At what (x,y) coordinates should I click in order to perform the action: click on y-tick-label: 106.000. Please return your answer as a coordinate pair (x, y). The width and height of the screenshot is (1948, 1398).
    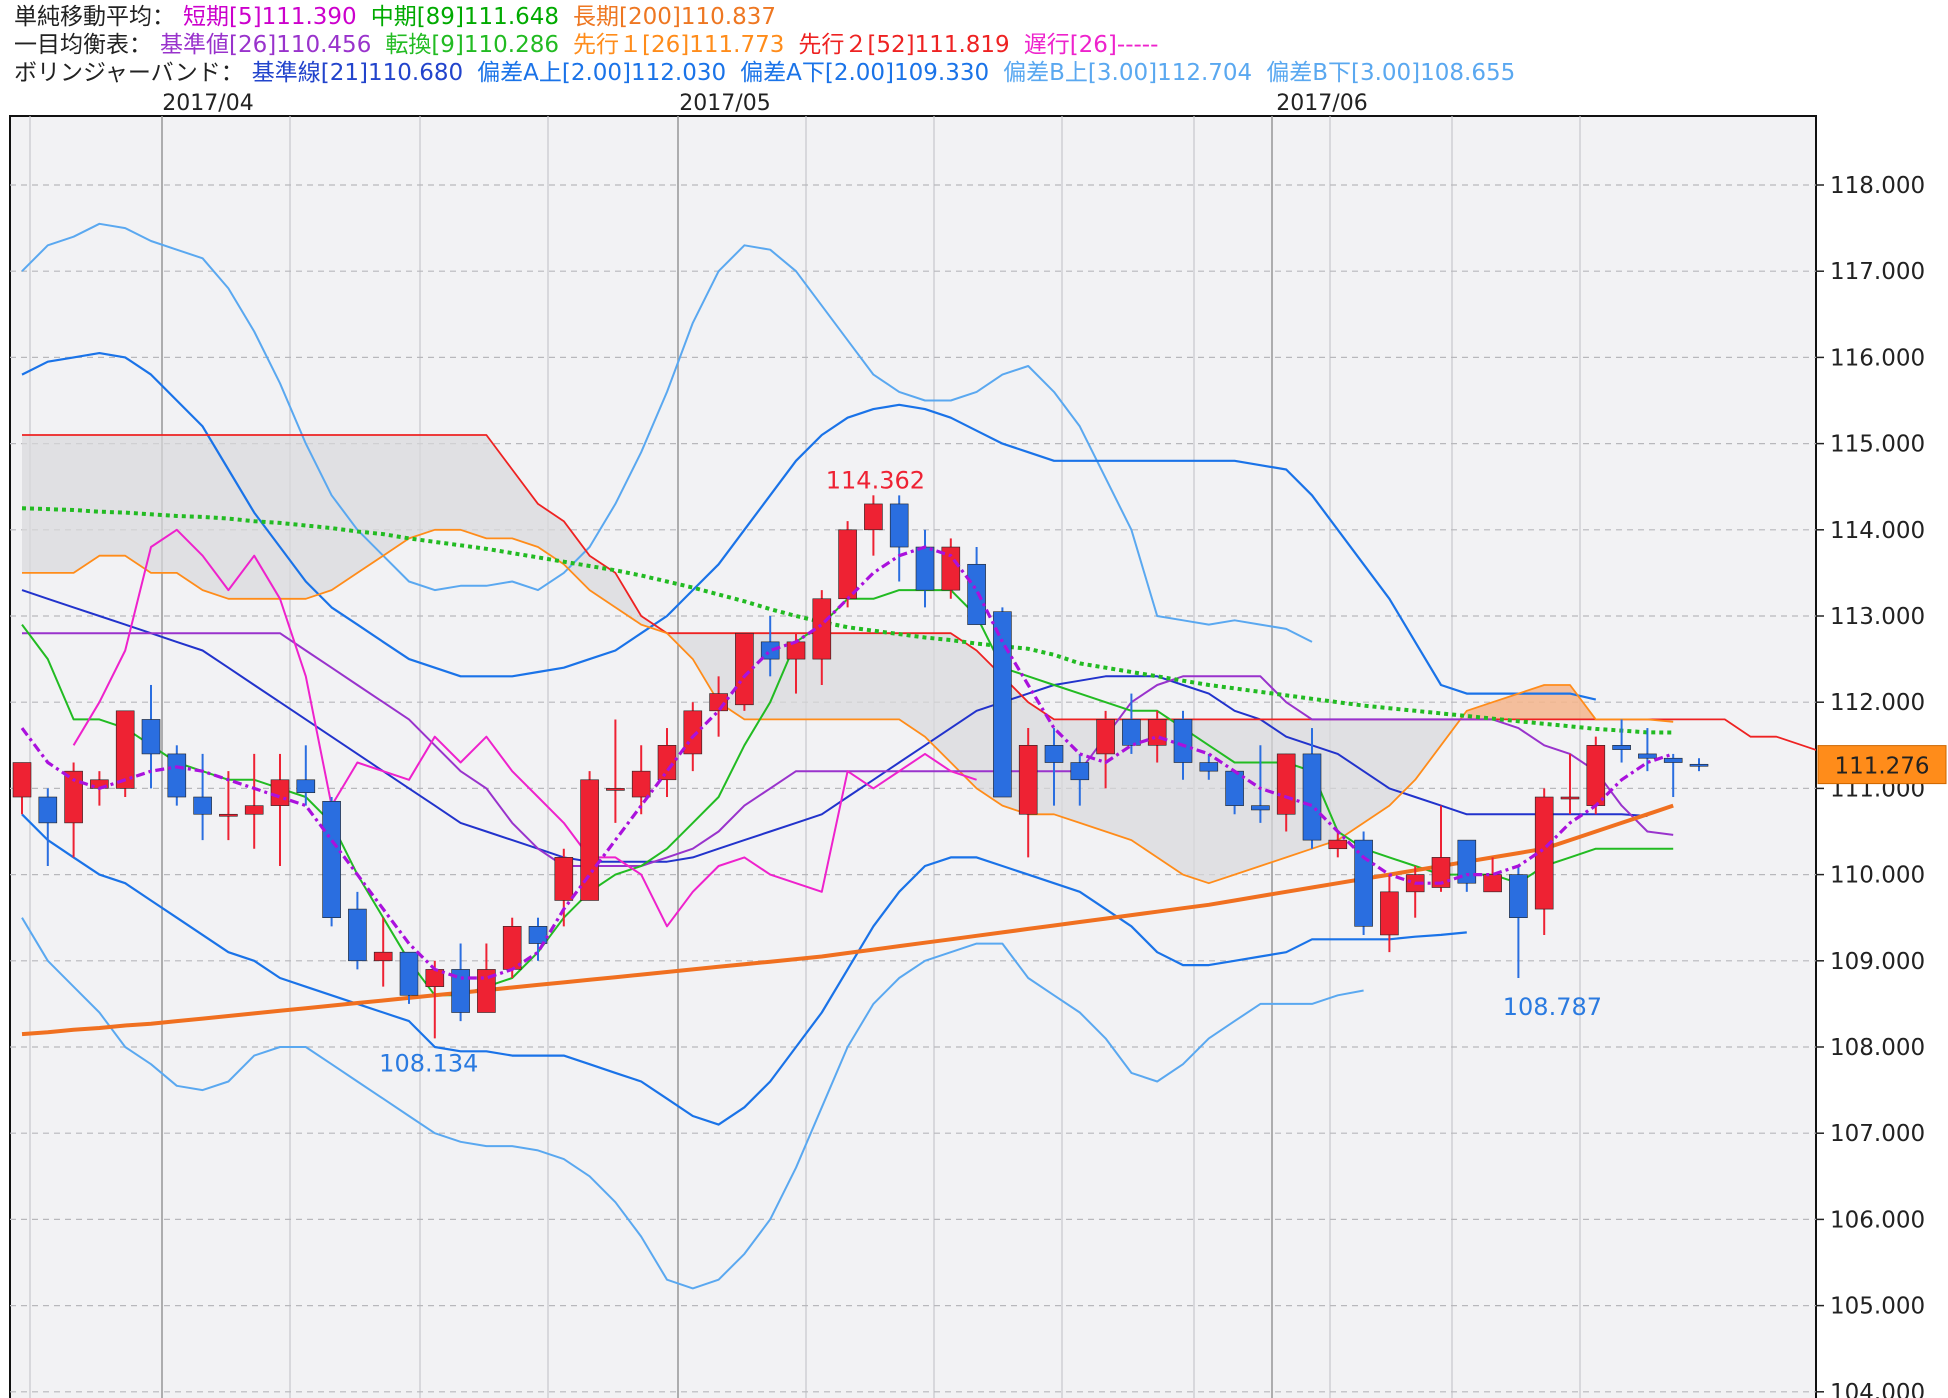
    Looking at the image, I should click on (1877, 1220).